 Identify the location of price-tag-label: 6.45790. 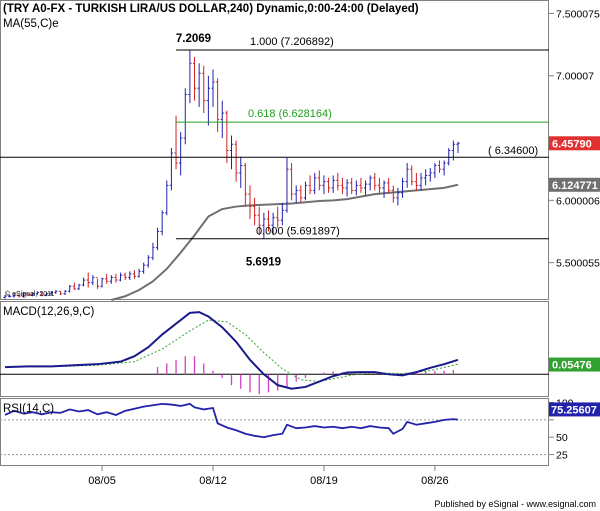
(572, 144).